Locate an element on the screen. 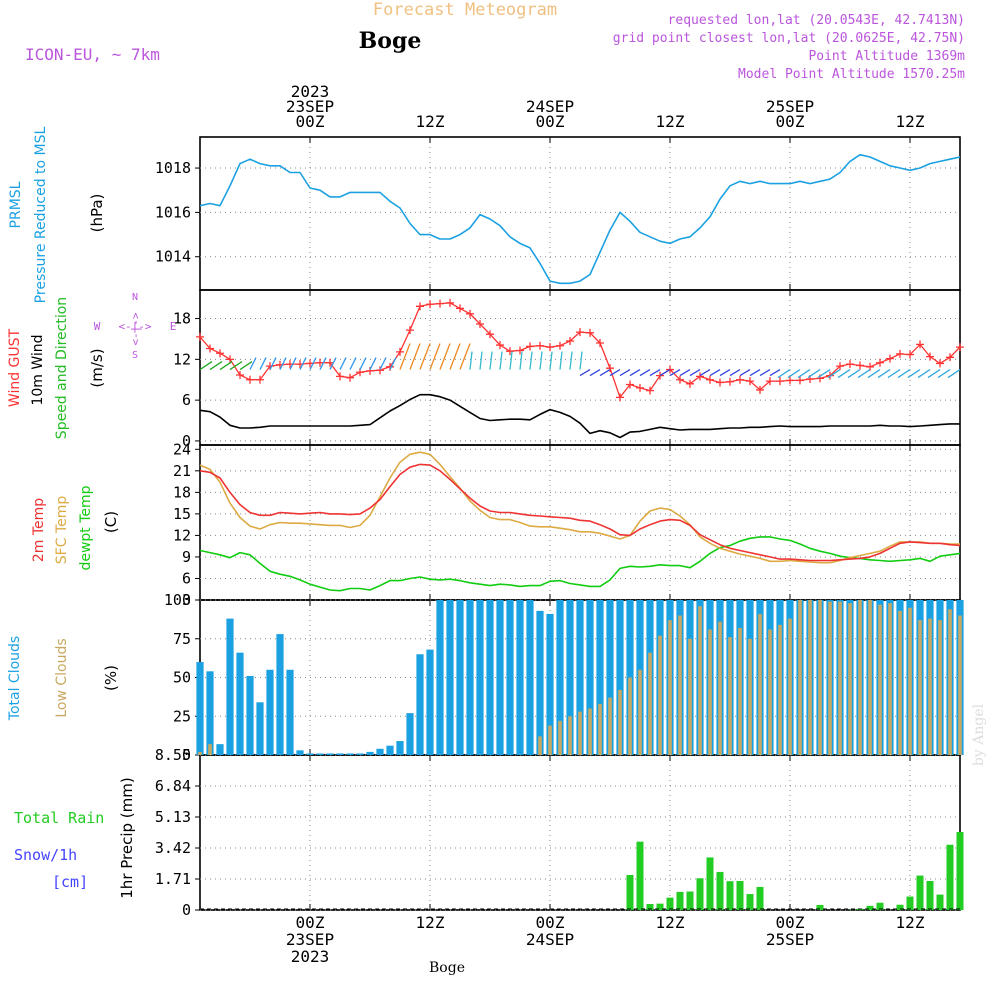  total-cloud-label: Total Clouds is located at coordinates (15, 678).